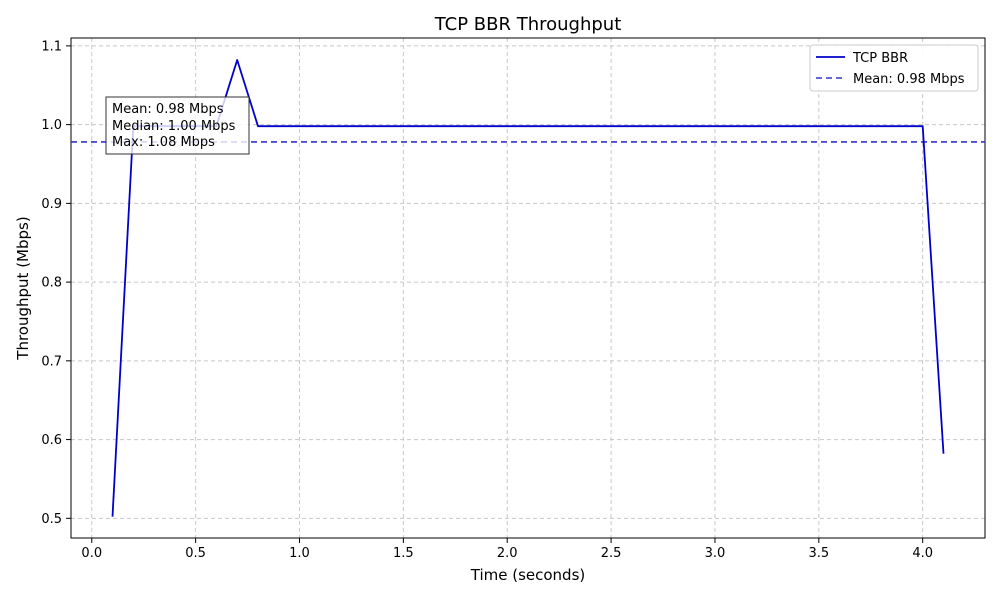  What do you see at coordinates (880, 58) in the screenshot?
I see `legend-label-tcp-bbr: TCP BBR` at bounding box center [880, 58].